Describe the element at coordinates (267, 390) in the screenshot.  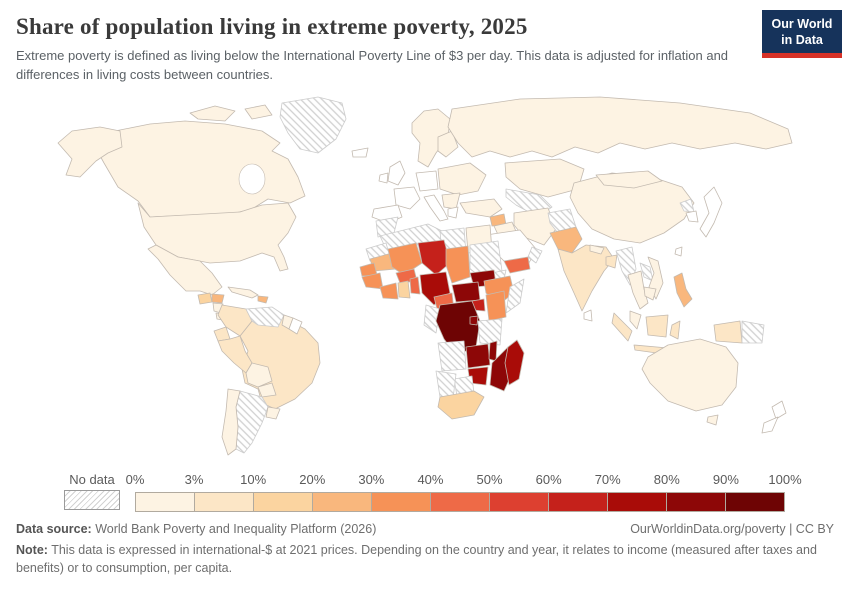
I see `country-paraguay` at that location.